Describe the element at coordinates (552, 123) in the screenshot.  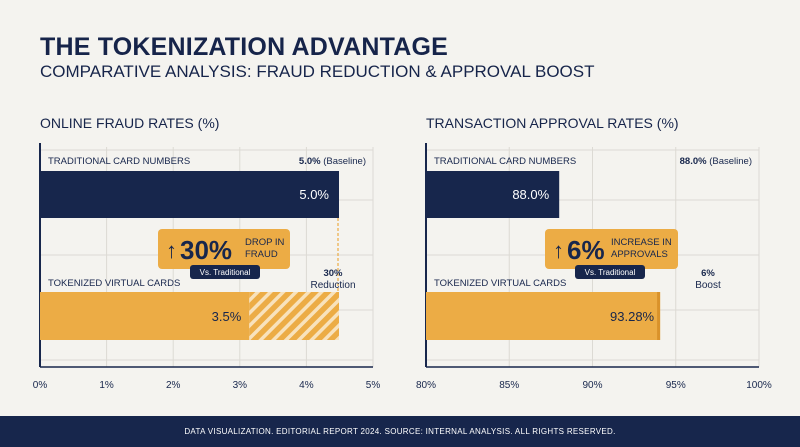
I see `approval-chart-title: TRANSACTION APPROVAL RATES (%)` at that location.